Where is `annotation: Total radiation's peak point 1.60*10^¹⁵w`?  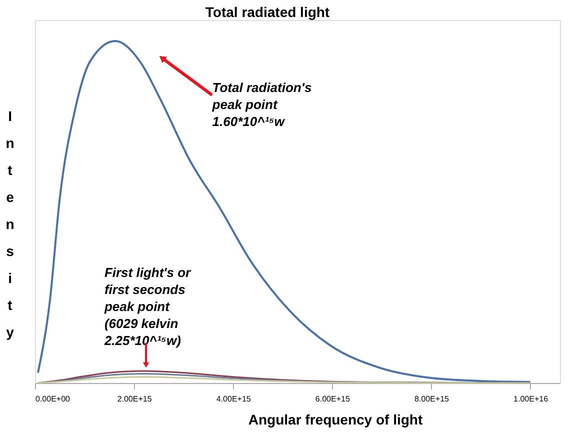
annotation: Total radiation's peak point 1.60*10^¹⁵w is located at coordinates (261, 105).